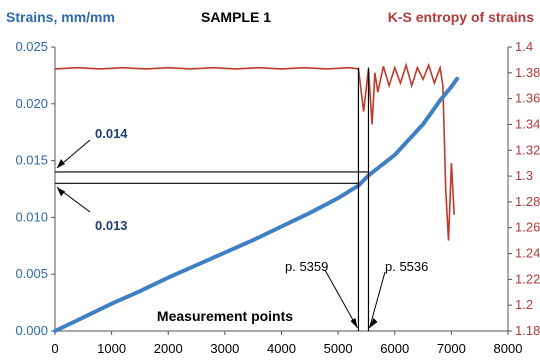 Image resolution: width=540 pixels, height=362 pixels. Describe the element at coordinates (54, 348) in the screenshot. I see `x-tick-label: 0` at that location.